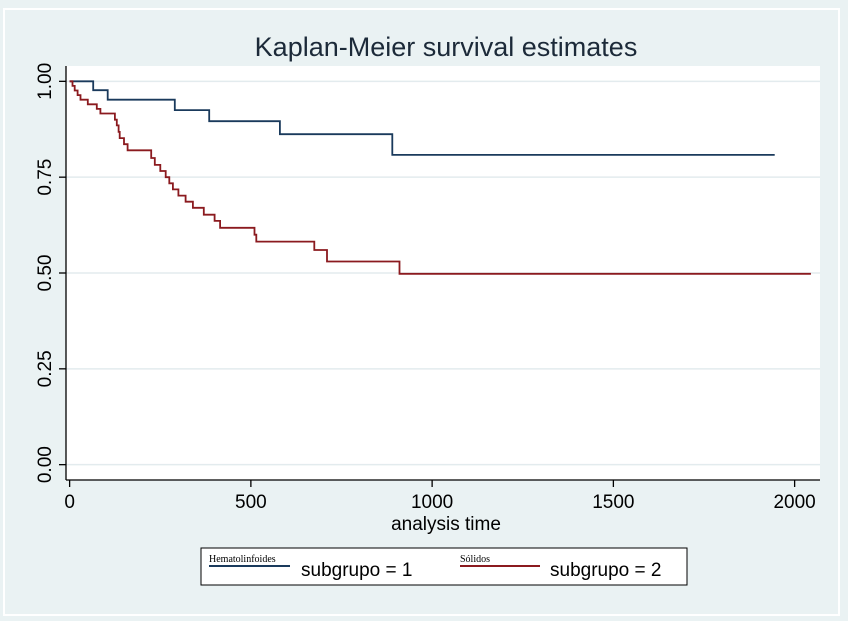 Image resolution: width=848 pixels, height=621 pixels. What do you see at coordinates (432, 502) in the screenshot?
I see `x-tick-label-2: 1000` at bounding box center [432, 502].